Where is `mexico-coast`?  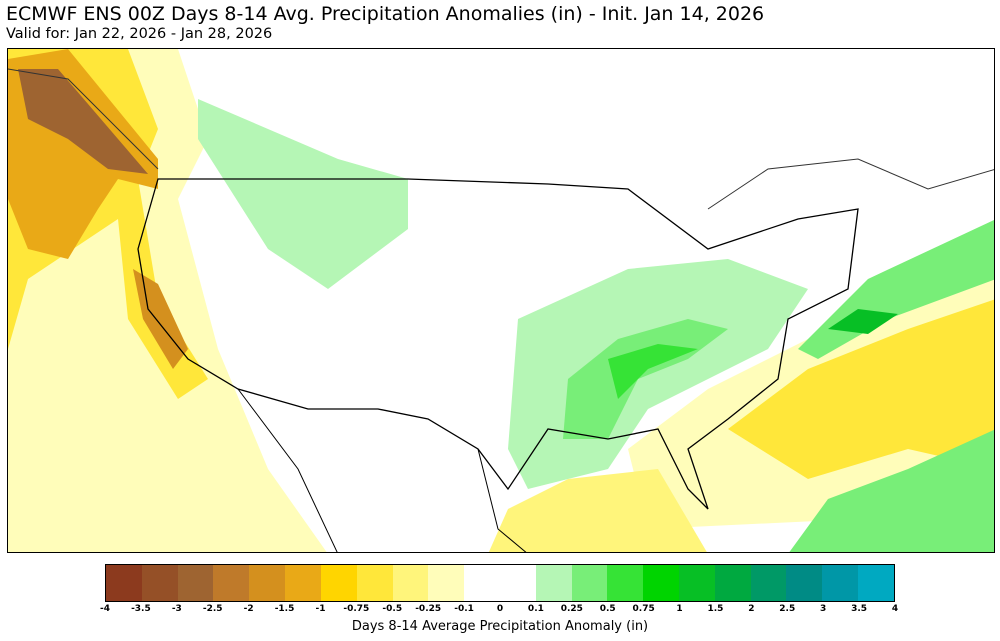
mexico-coast is located at coordinates (382, 470).